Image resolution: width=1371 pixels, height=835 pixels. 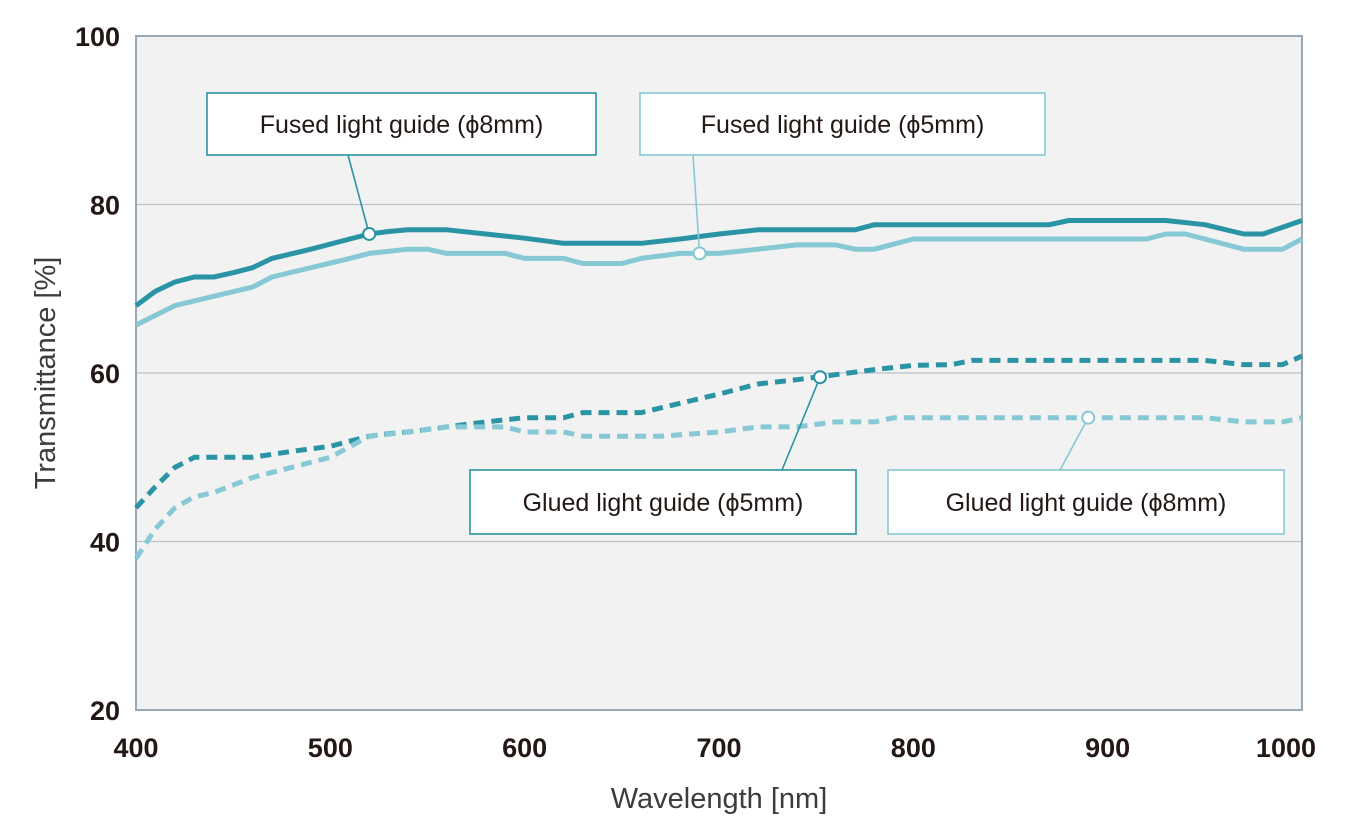 I want to click on series-callout: Glued light guide (ϕ5mm), so click(x=663, y=452).